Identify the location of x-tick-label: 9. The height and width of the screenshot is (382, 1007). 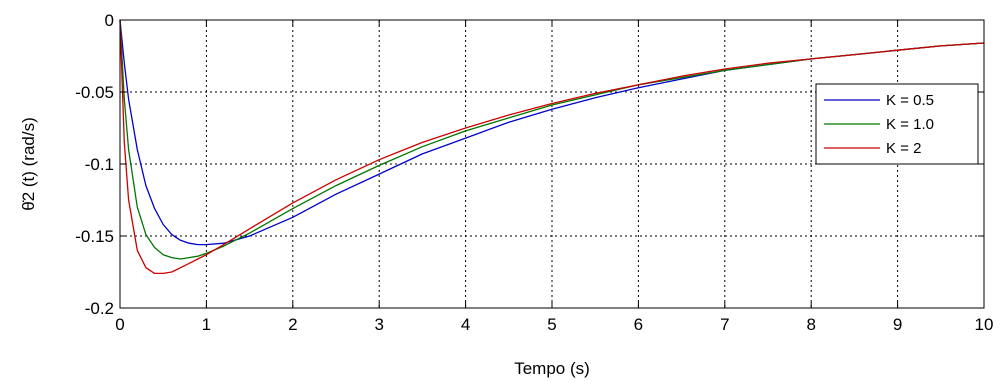
(897, 324).